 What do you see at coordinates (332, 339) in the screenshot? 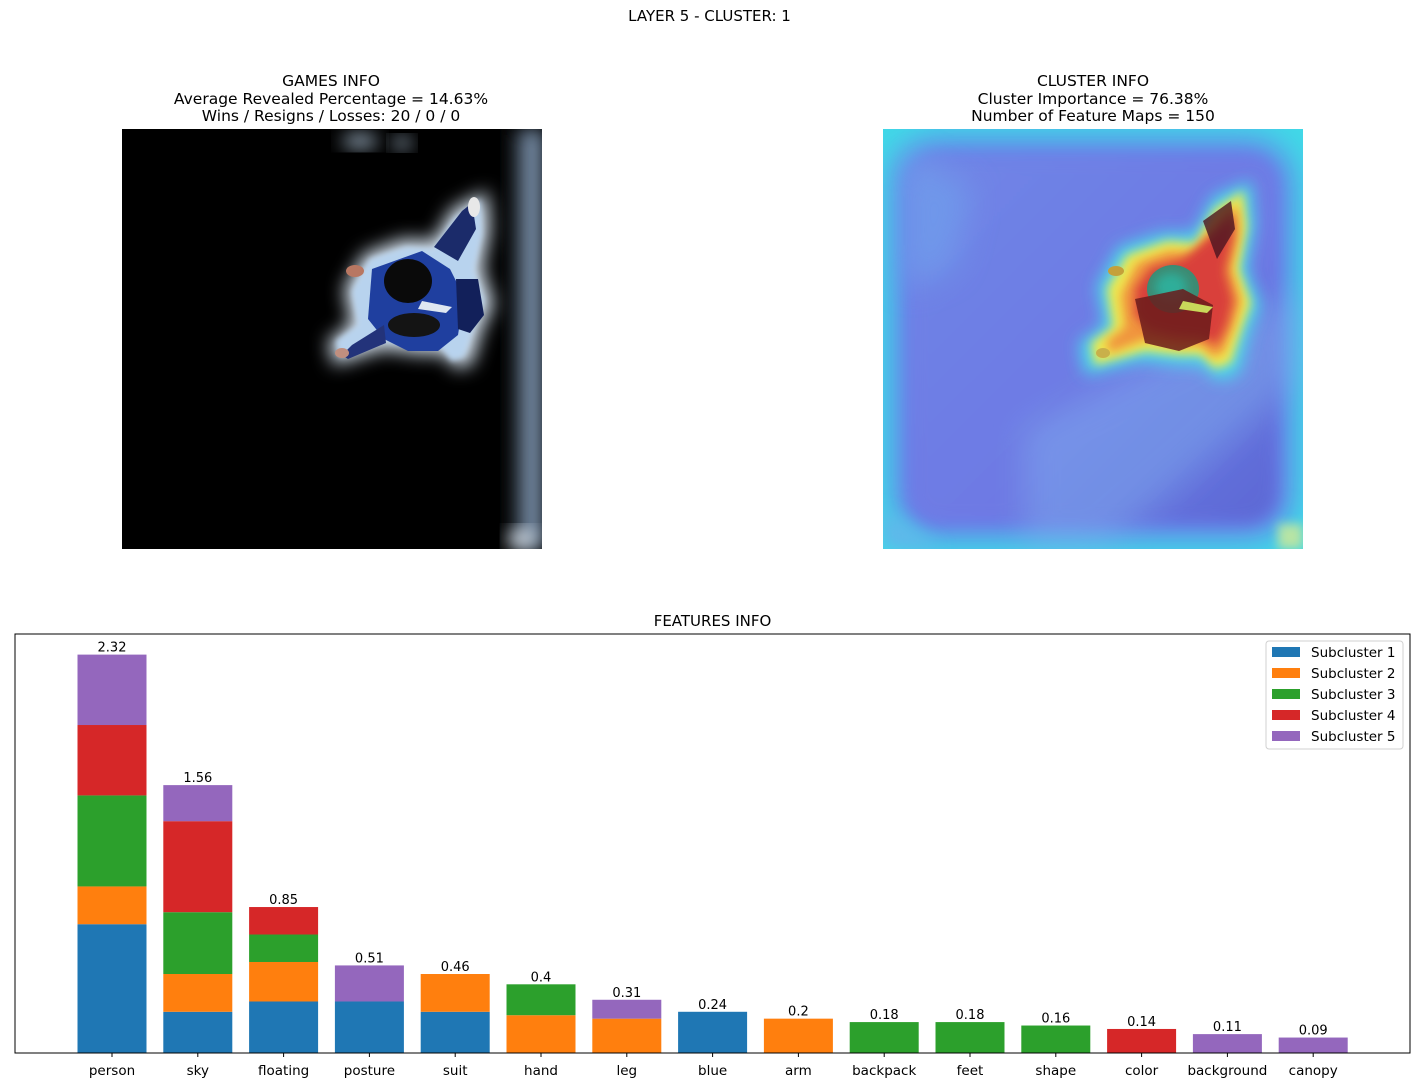
I see `masked-skydiver-image` at bounding box center [332, 339].